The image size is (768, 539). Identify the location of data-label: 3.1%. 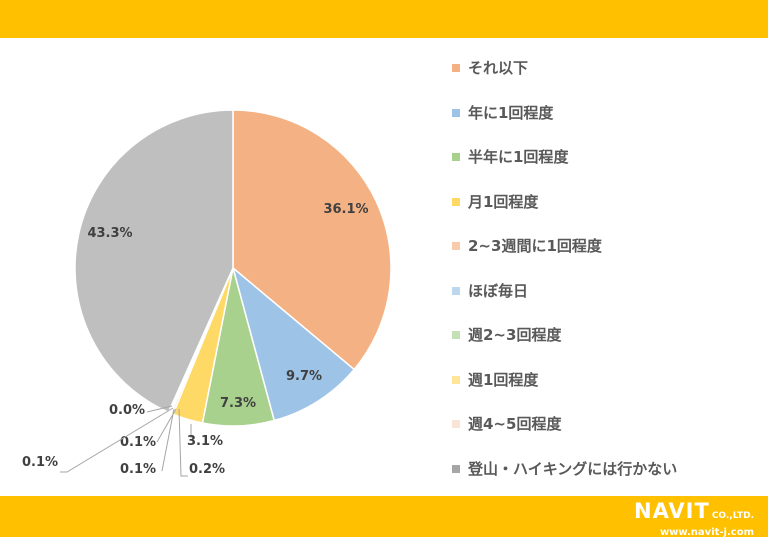
(205, 441).